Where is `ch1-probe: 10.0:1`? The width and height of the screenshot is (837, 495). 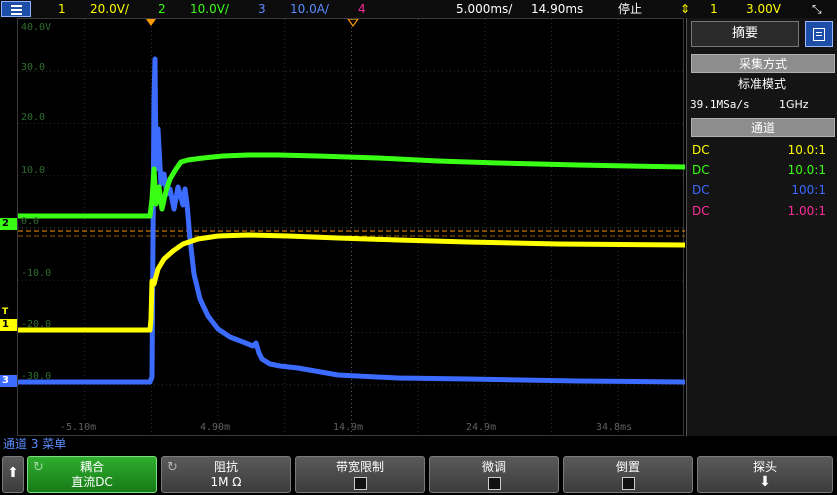 ch1-probe: 10.0:1 is located at coordinates (806, 150).